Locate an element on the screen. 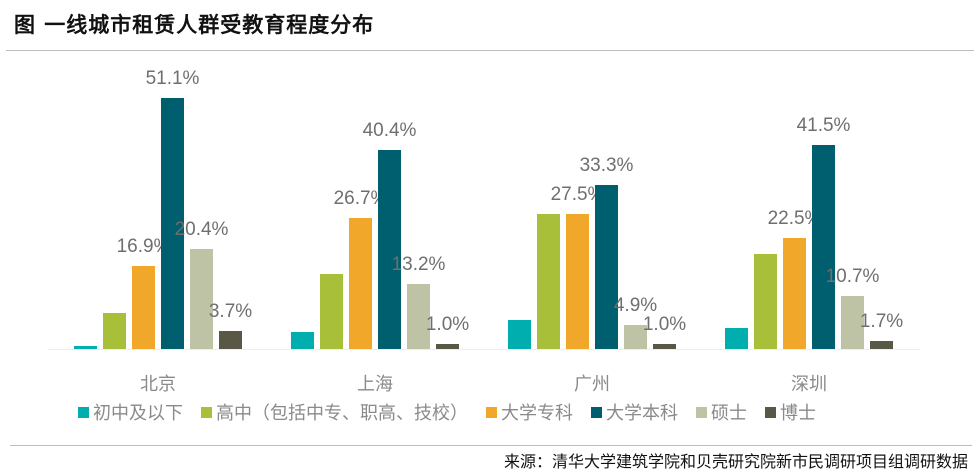  legend-item: 硕士 is located at coordinates (721, 412).